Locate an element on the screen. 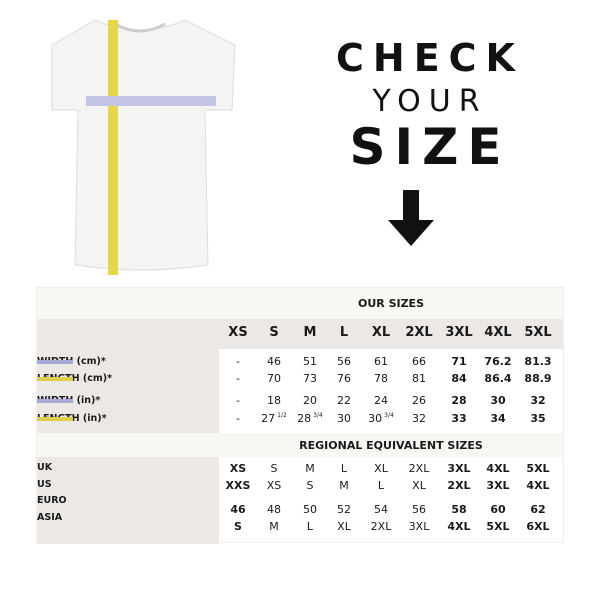 The width and height of the screenshot is (600, 600). regional-size-value: XXS is located at coordinates (238, 485).